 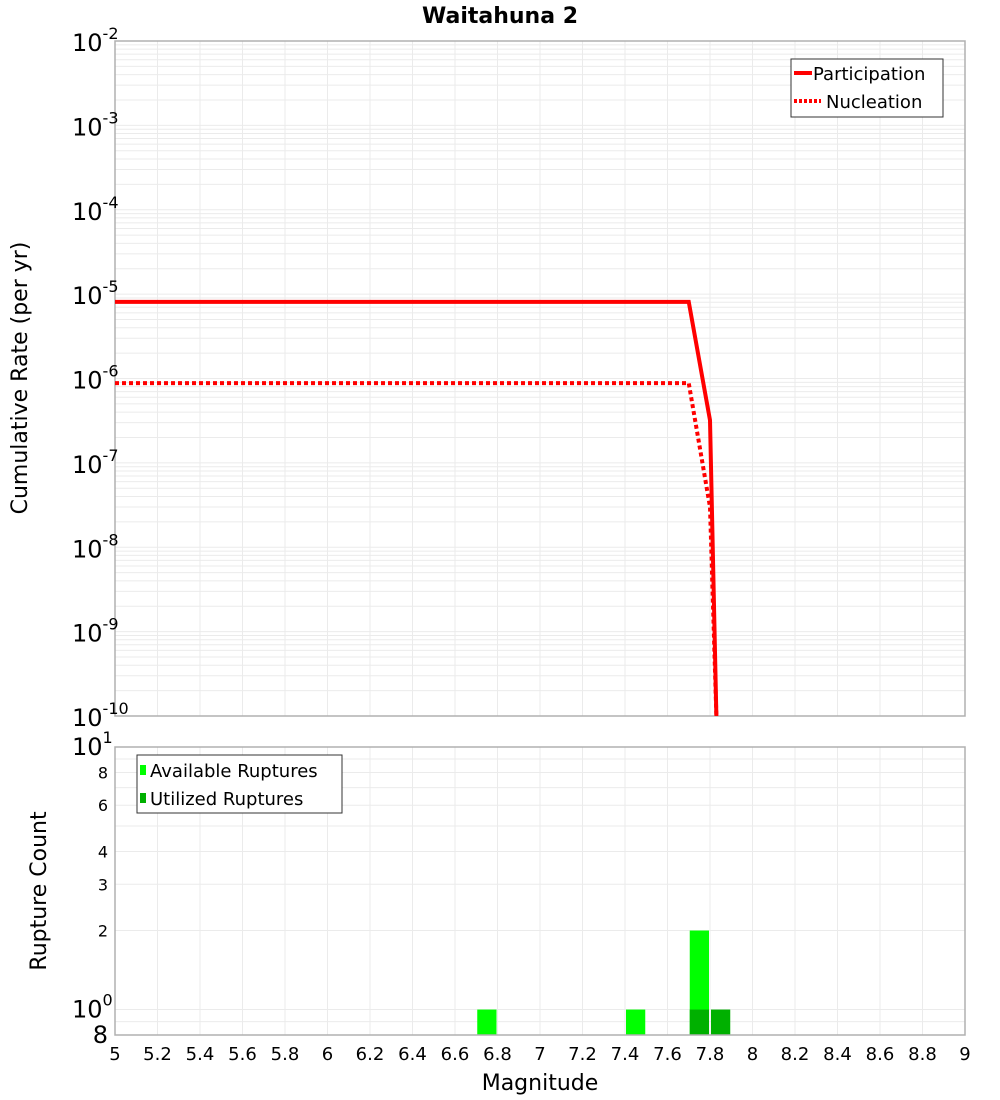 What do you see at coordinates (95, 124) in the screenshot?
I see `svg-text: 10⁻³` at bounding box center [95, 124].